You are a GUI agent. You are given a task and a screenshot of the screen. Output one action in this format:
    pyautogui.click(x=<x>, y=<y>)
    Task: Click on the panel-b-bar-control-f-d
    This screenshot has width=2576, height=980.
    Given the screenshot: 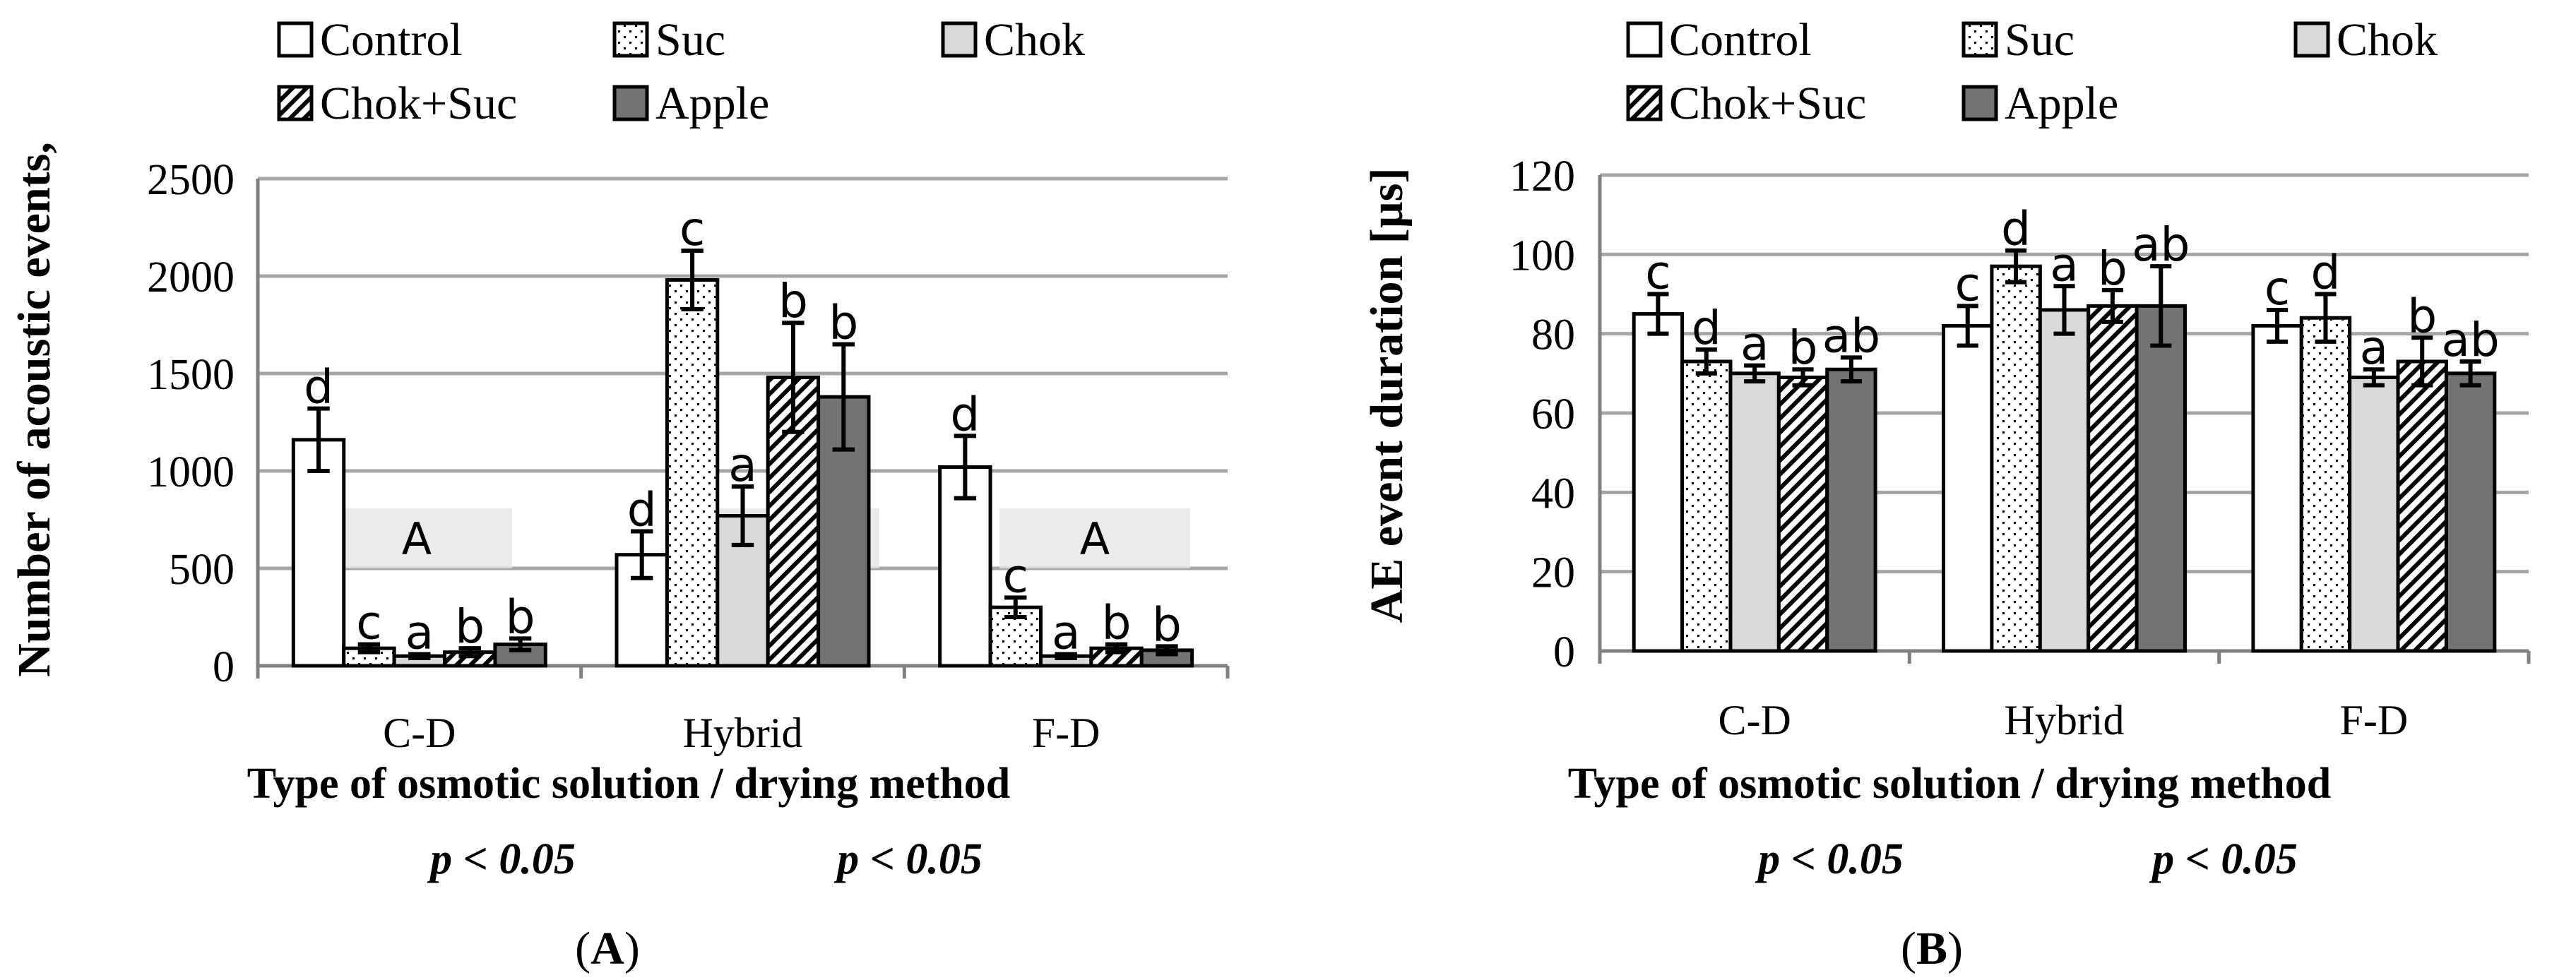 What is the action you would take?
    pyautogui.click(x=2277, y=488)
    